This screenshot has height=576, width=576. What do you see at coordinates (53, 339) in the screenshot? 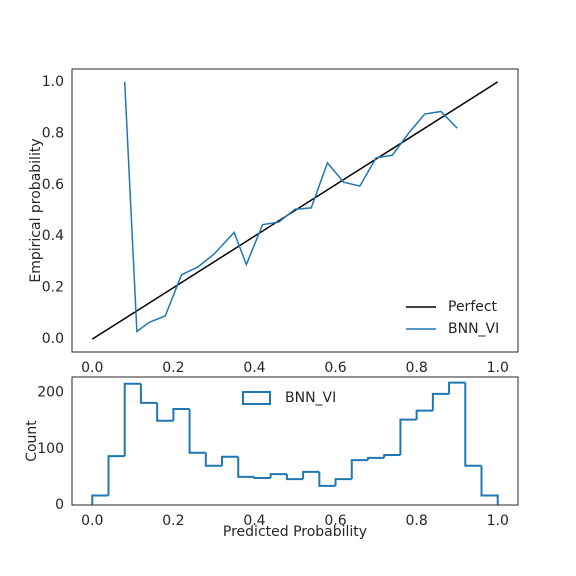
I see `y-tick-label: 0.0` at bounding box center [53, 339].